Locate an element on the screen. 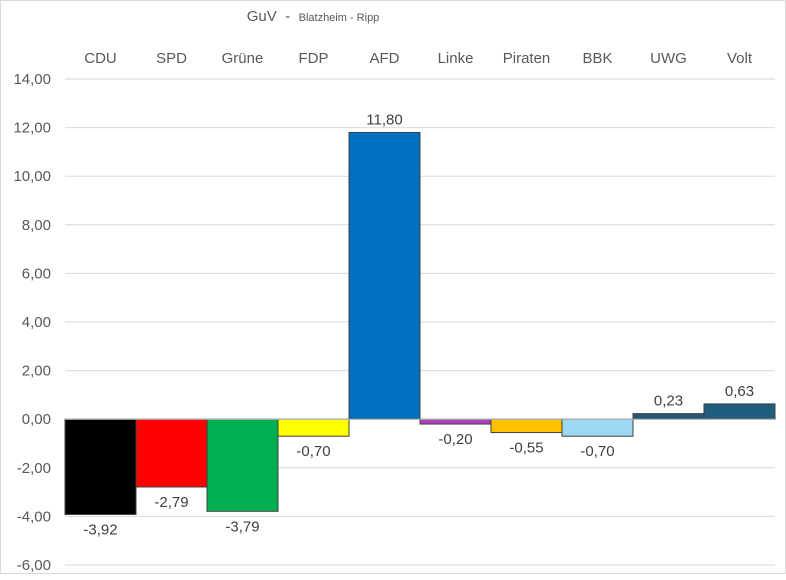 Image resolution: width=786 pixels, height=580 pixels. y-tick-label: 12,00 is located at coordinates (32, 128).